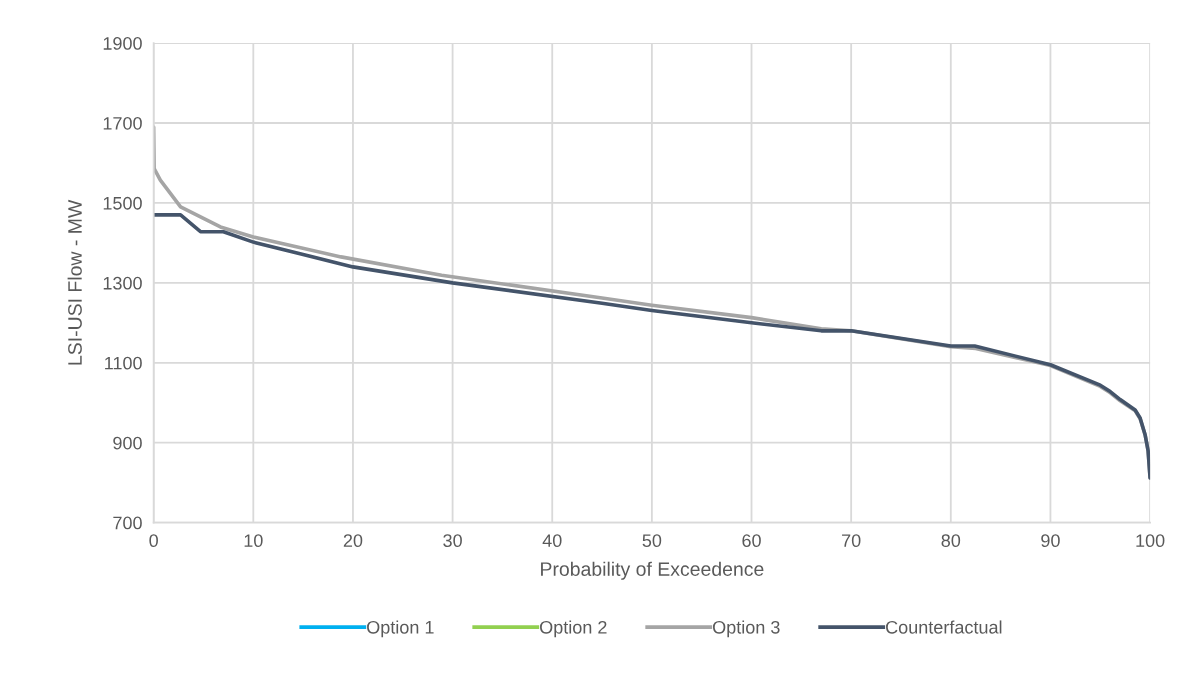  I want to click on legend-label: Option 3, so click(746, 629).